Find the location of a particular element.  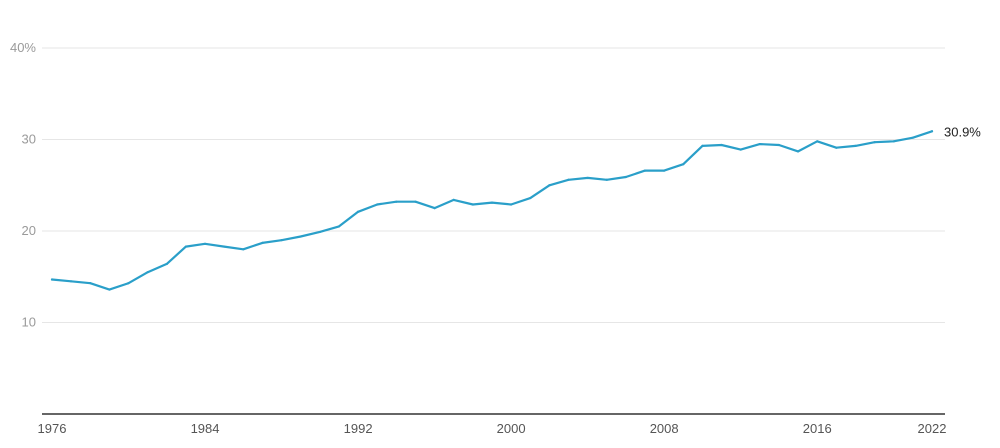

x-tick-label: 1976 is located at coordinates (52, 428).